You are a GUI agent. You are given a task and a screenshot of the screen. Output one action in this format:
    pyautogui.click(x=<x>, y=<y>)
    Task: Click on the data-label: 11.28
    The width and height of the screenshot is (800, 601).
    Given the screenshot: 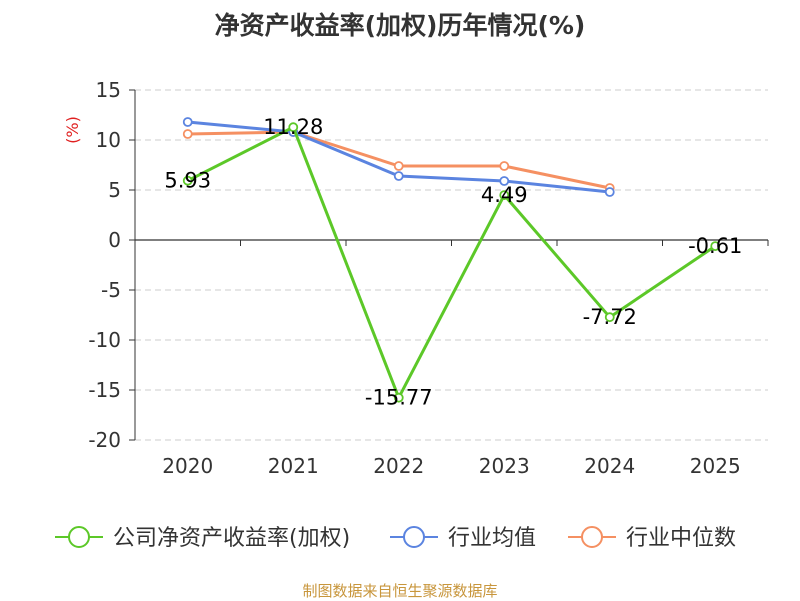 What is the action you would take?
    pyautogui.click(x=293, y=127)
    